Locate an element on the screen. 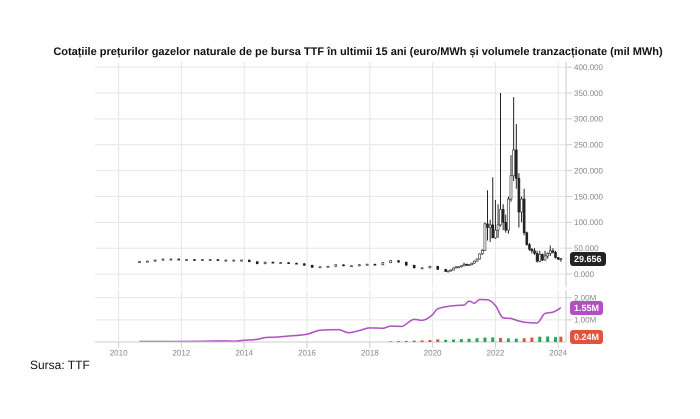 The height and width of the screenshot is (419, 700). y-tick-label: 150.000 is located at coordinates (589, 197).